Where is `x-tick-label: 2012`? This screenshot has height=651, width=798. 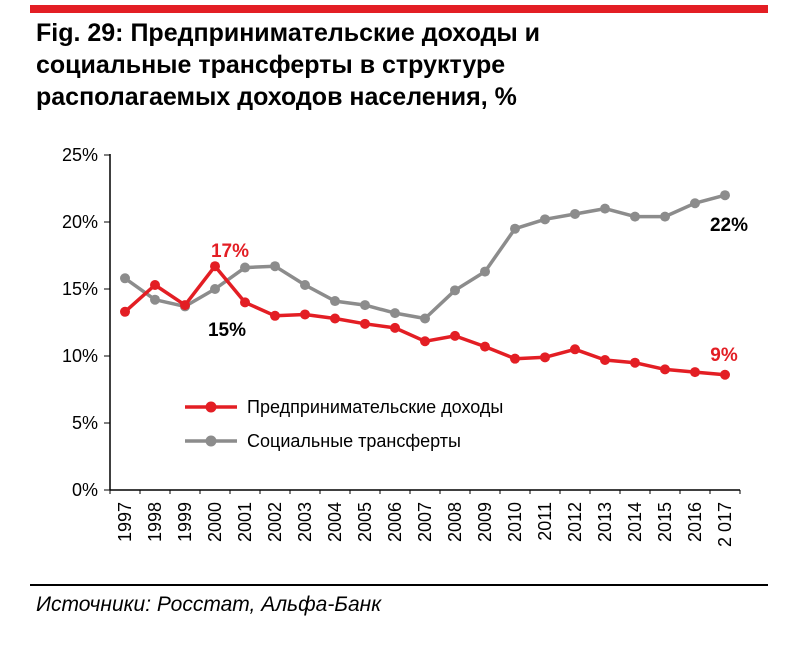 x-tick-label: 2012 is located at coordinates (575, 522).